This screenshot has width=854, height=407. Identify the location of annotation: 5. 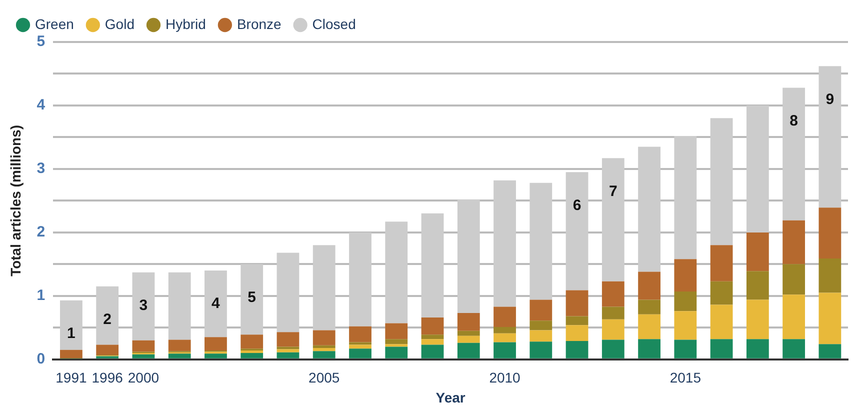
(252, 297).